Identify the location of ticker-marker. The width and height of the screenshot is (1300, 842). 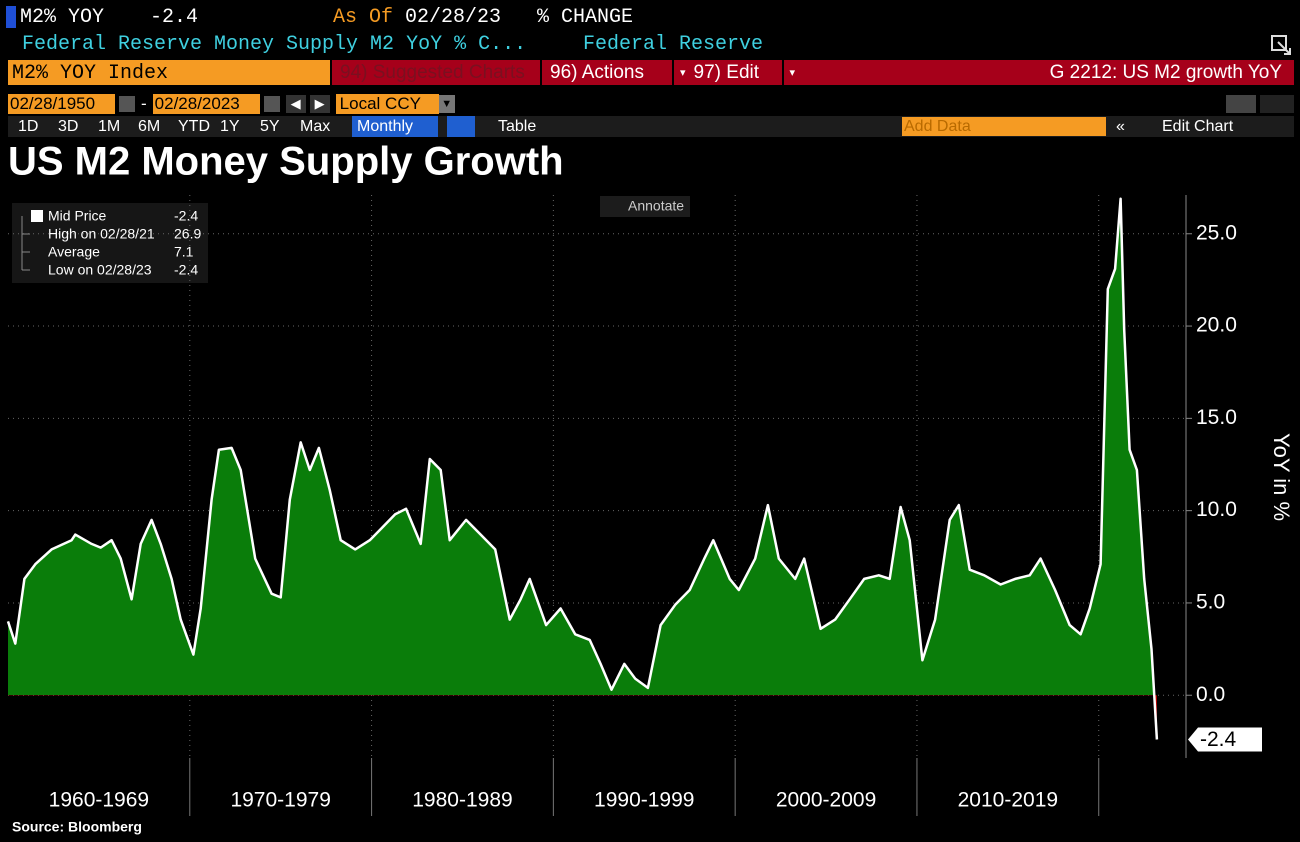
(11, 17).